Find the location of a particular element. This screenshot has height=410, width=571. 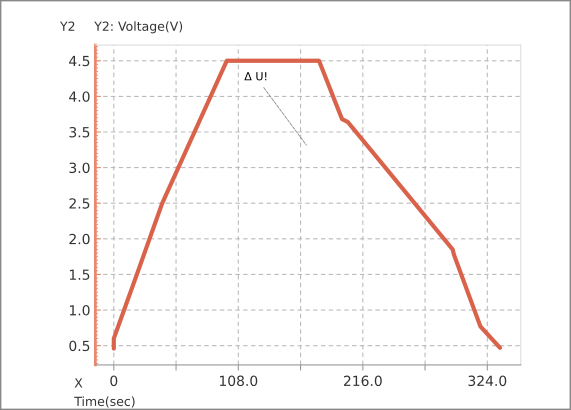

x-tick-label: 0 is located at coordinates (114, 381).